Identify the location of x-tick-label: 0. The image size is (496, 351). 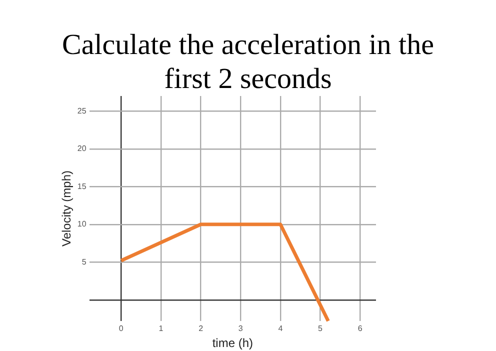
(121, 329).